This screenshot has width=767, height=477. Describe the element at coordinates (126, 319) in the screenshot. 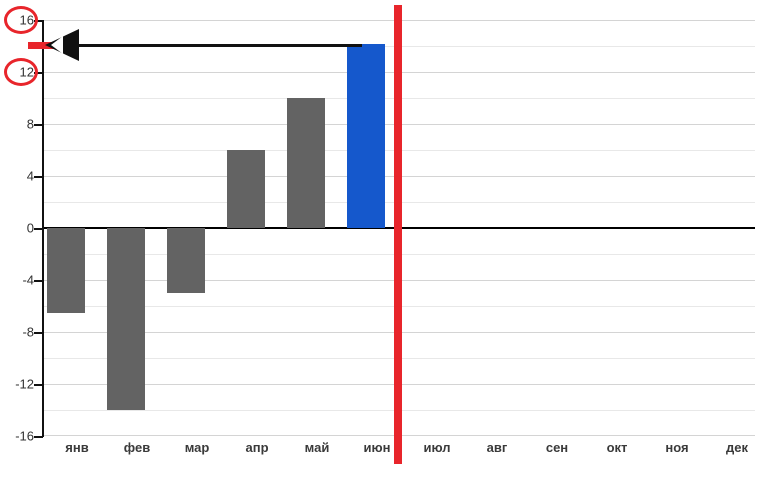

I see `bar-fev` at that location.